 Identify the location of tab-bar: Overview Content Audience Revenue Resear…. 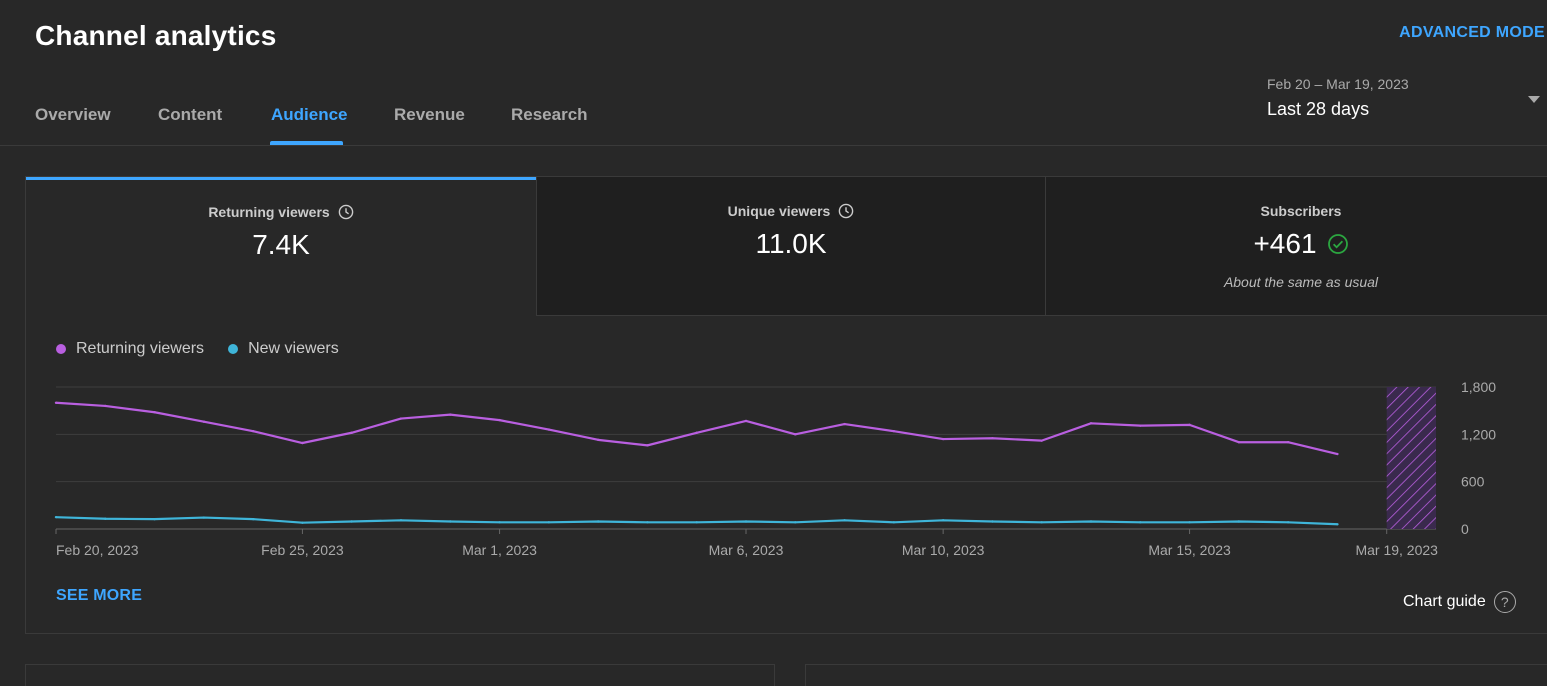
(773, 117).